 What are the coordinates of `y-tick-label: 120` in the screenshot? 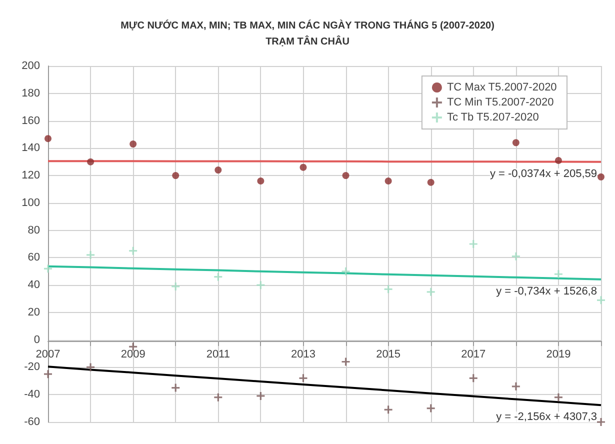 It's located at (31, 176).